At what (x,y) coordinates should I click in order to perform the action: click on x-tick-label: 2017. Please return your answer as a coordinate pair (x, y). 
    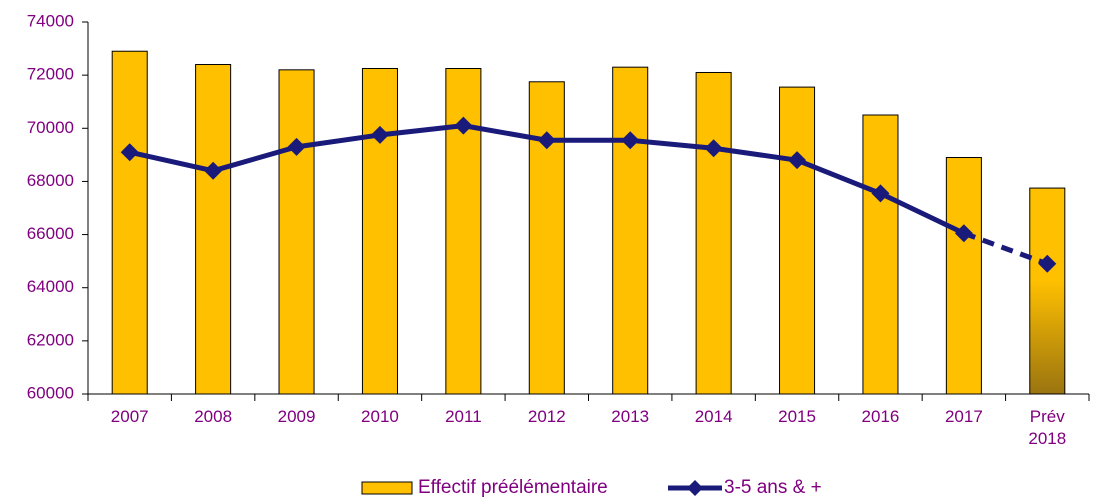
    Looking at the image, I should click on (963, 416).